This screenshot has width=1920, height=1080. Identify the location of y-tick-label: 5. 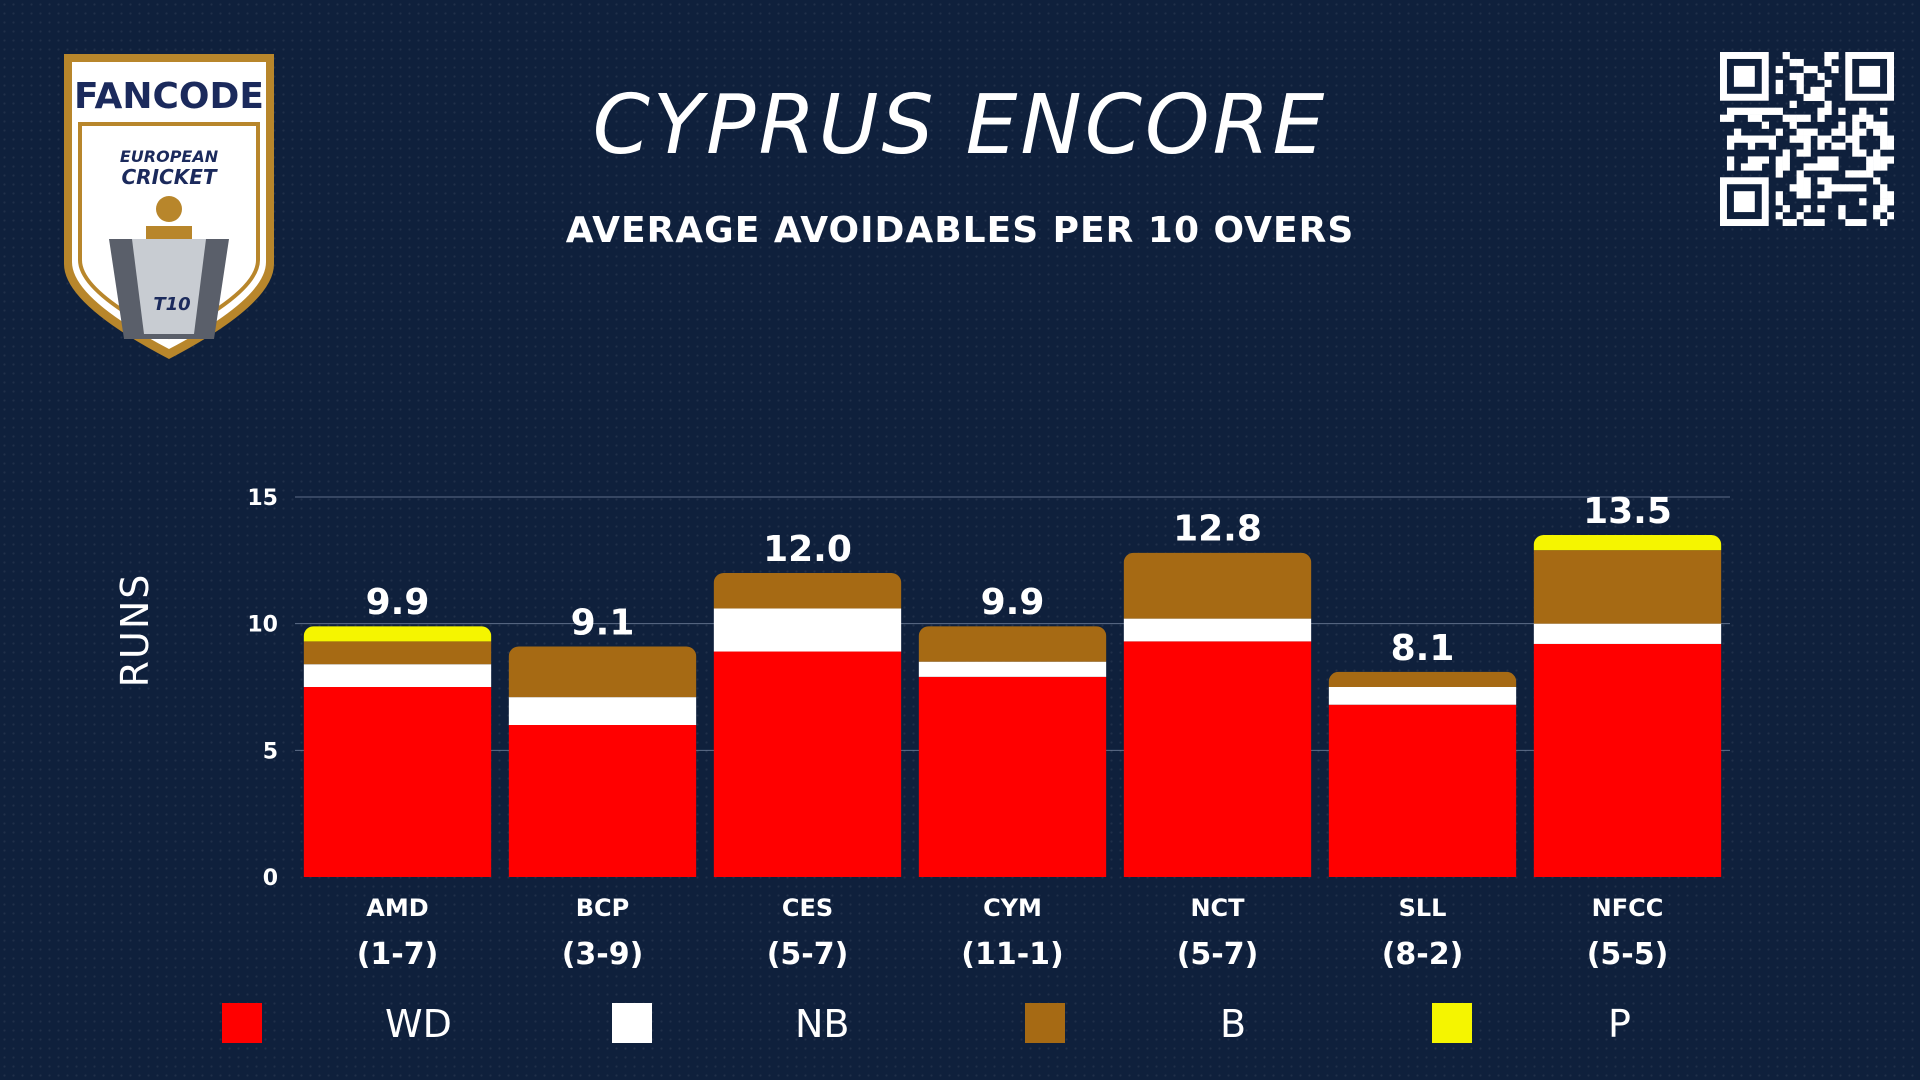
(270, 751).